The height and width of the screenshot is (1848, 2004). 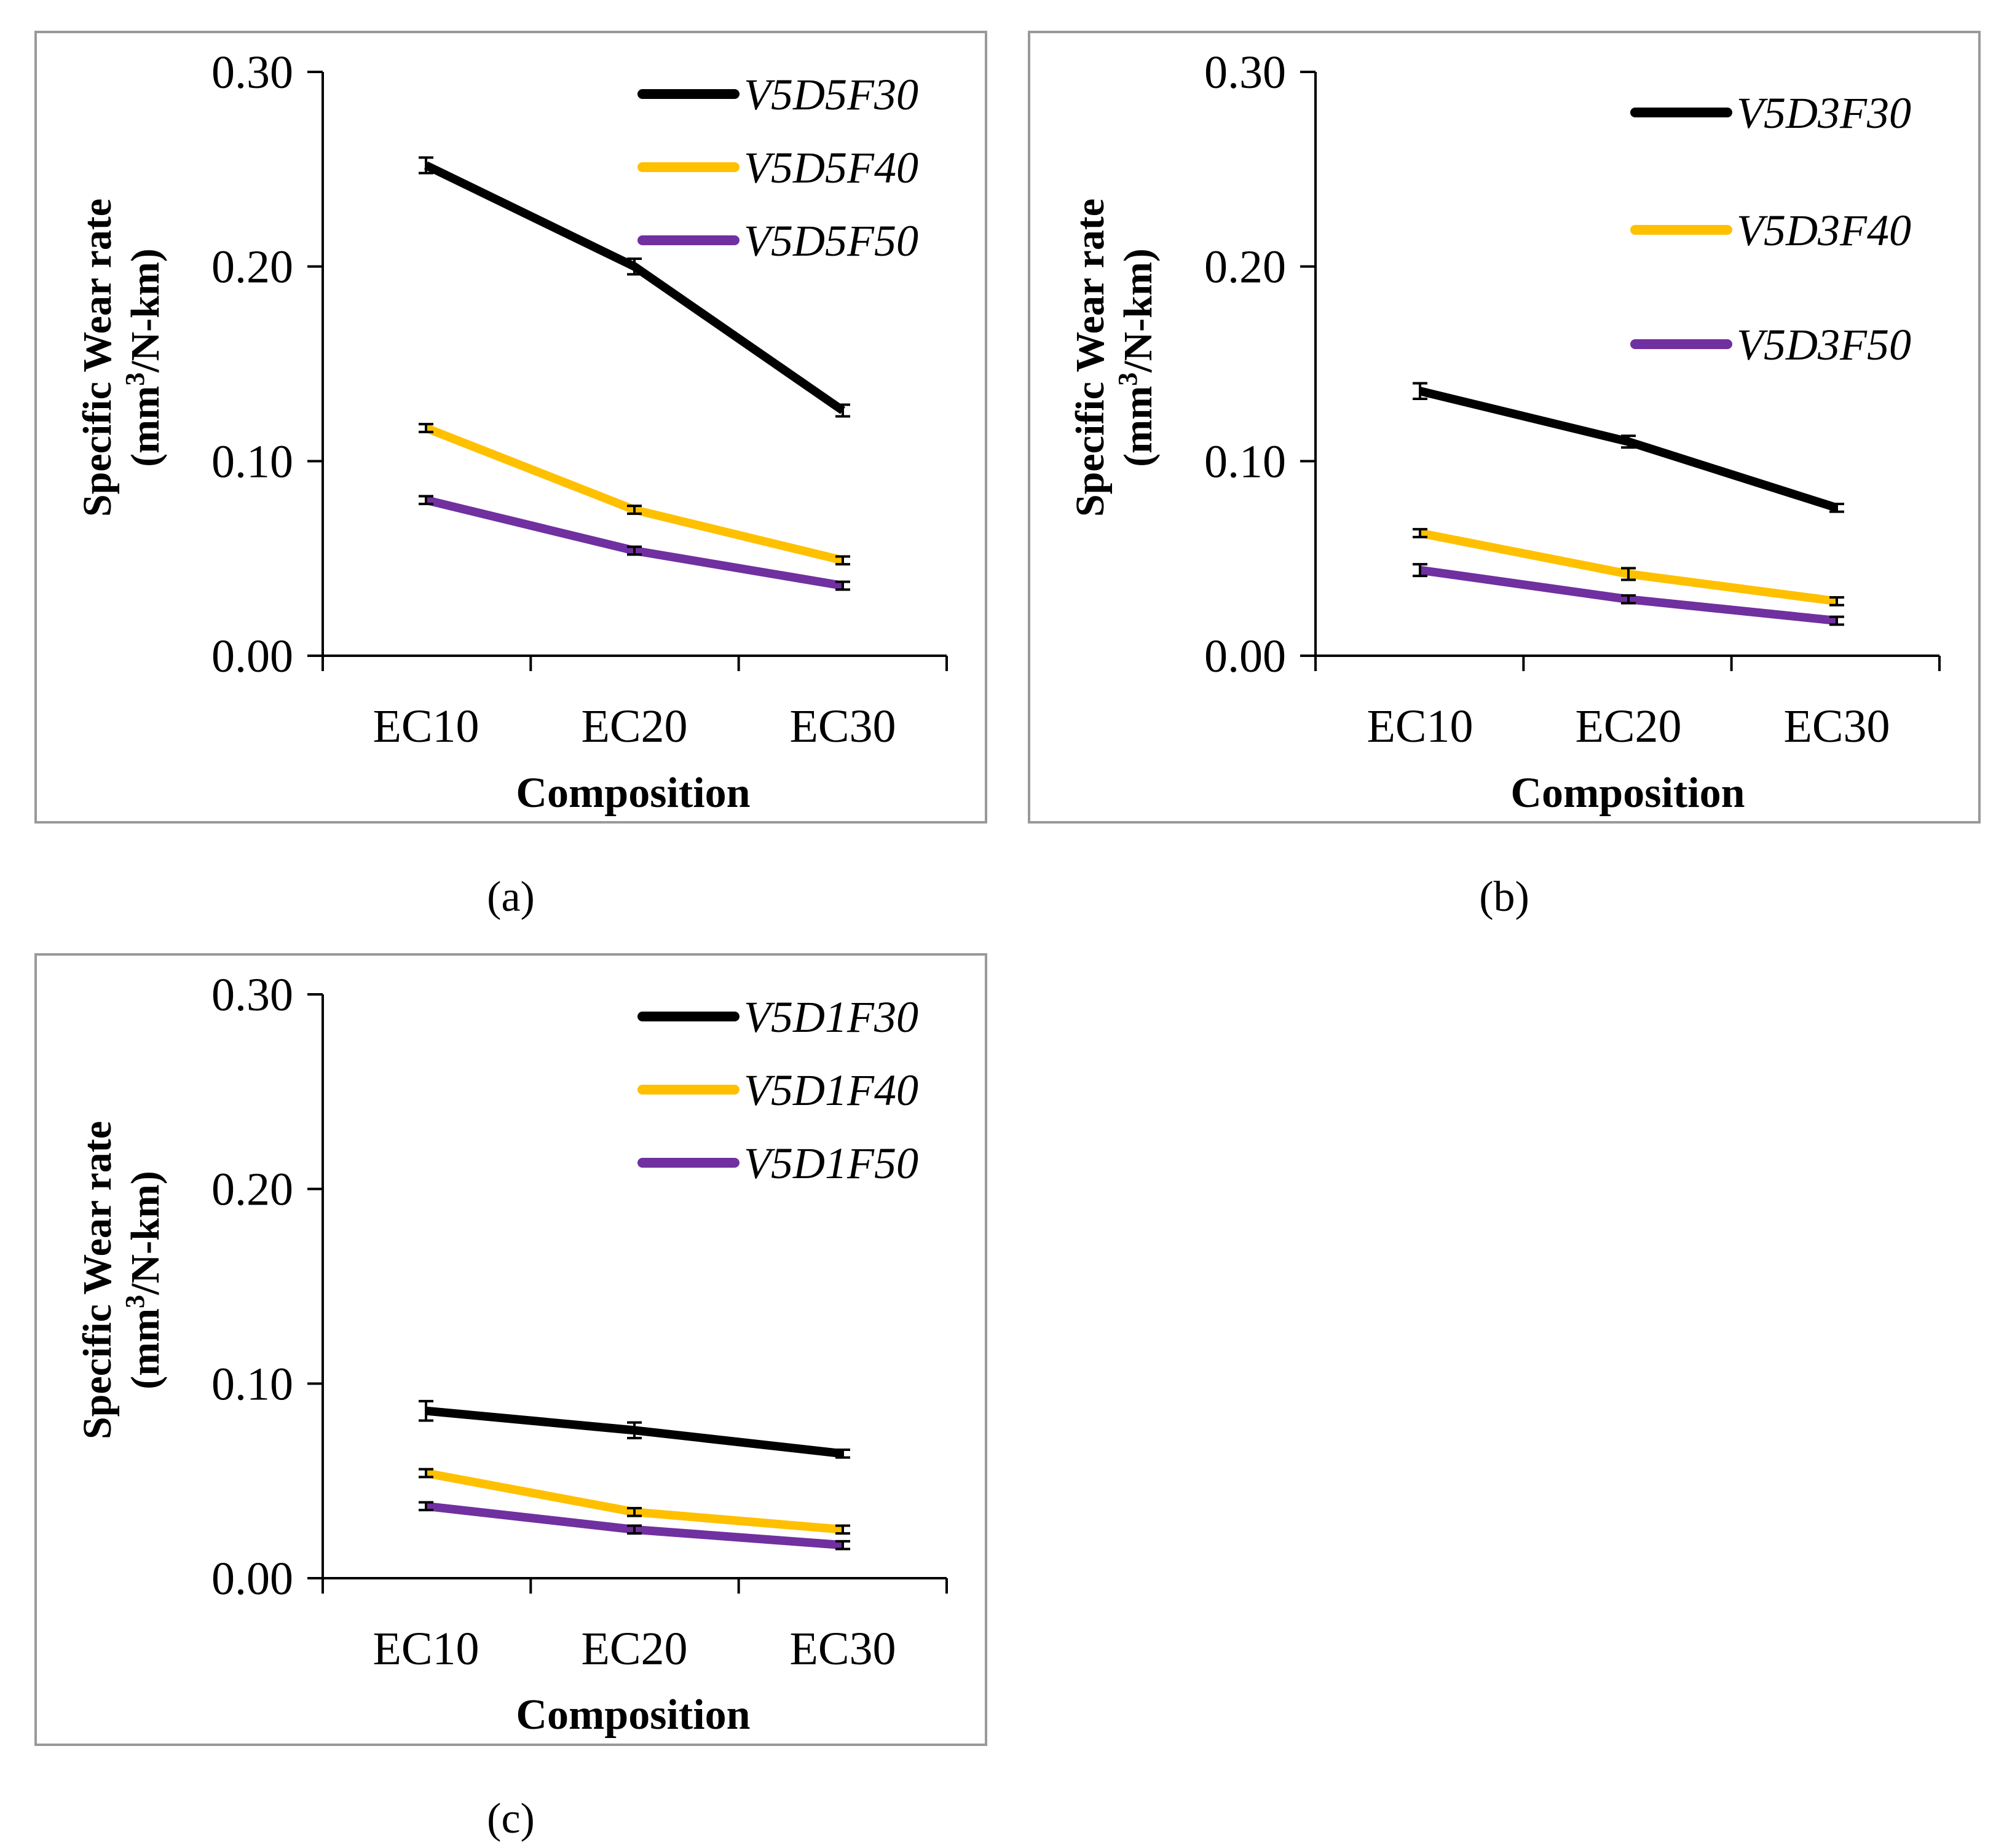 I want to click on legend-label: V5D3F30, so click(x=1824, y=113).